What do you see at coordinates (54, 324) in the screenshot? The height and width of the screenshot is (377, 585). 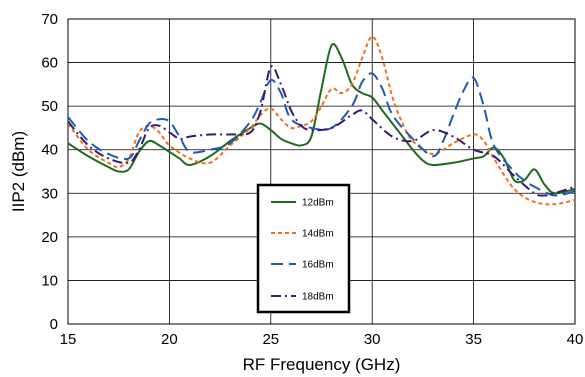 I see `y-tick-label: 0` at bounding box center [54, 324].